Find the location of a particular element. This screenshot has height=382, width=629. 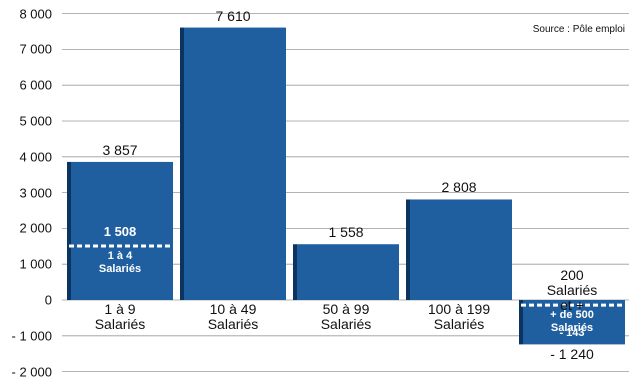

sub-value-label: 1 508 is located at coordinates (120, 231).